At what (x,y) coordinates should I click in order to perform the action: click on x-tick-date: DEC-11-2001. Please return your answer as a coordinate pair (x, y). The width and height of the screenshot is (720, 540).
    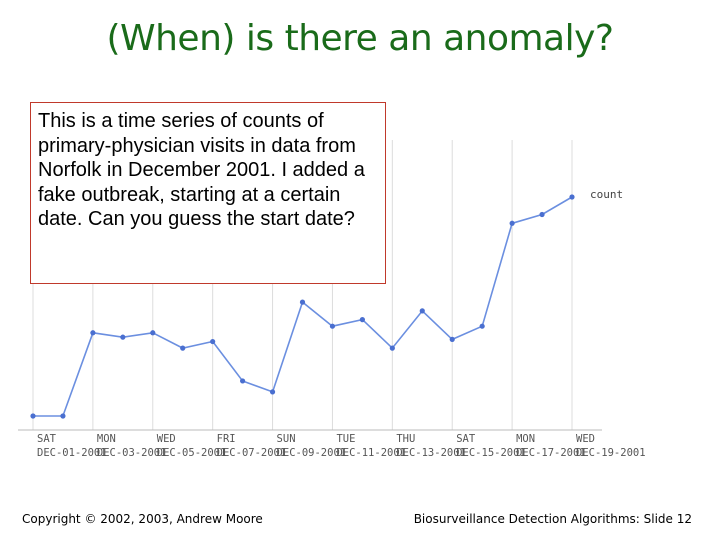
    Looking at the image, I should click on (371, 453).